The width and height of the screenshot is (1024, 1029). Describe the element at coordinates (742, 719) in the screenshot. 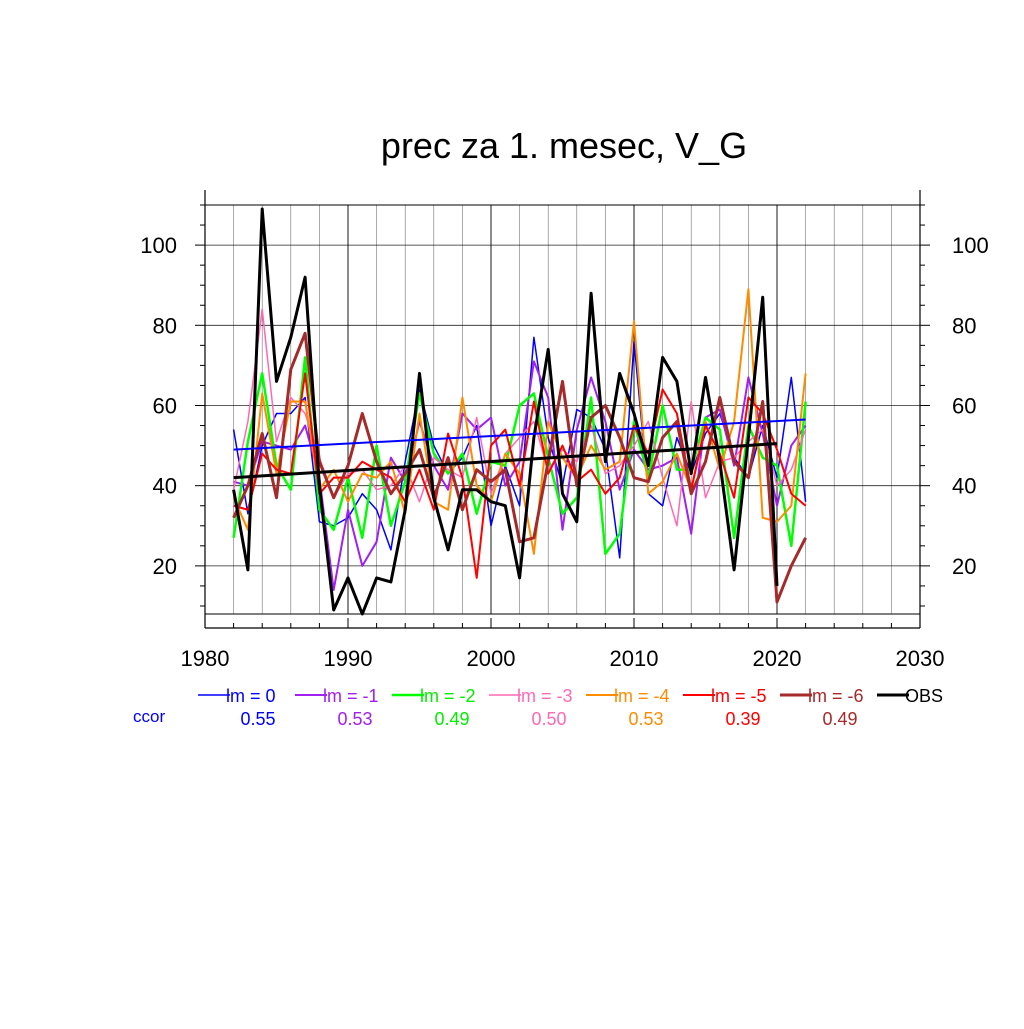

I see `ccor-value: 0.39` at that location.